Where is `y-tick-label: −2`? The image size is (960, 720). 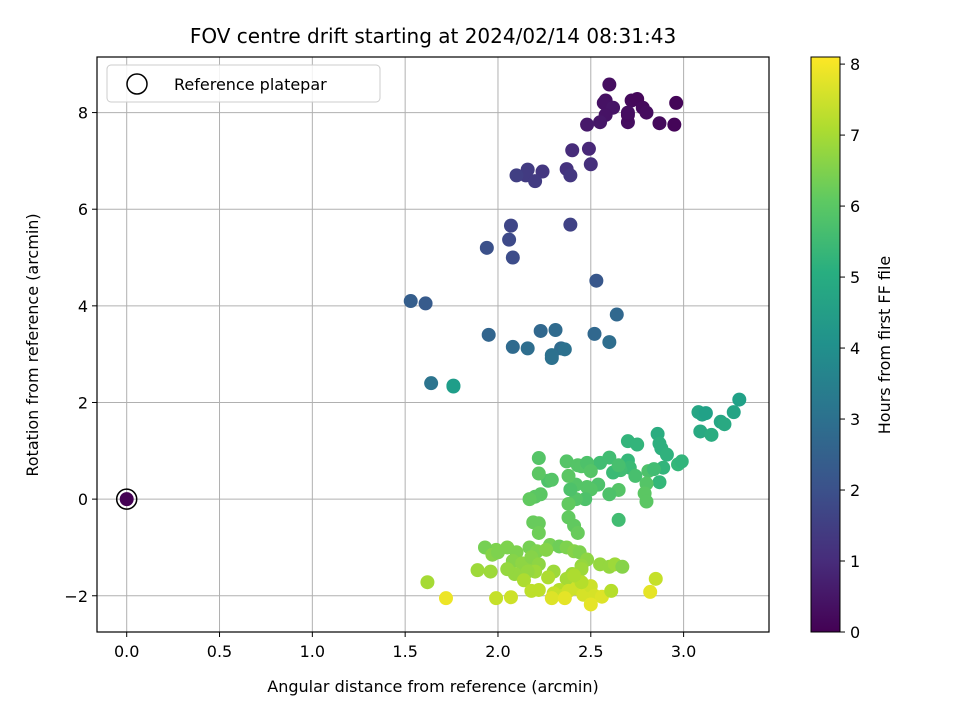 y-tick-label: −2 is located at coordinates (76, 596).